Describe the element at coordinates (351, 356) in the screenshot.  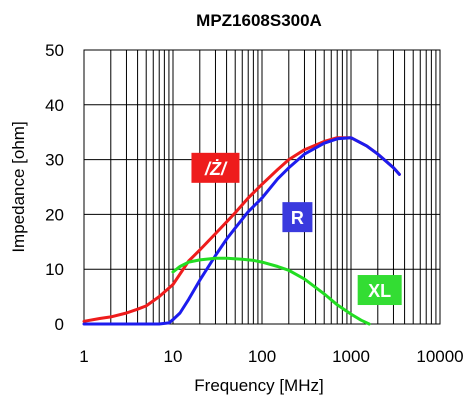
I see `x-tick-label: 1000` at that location.